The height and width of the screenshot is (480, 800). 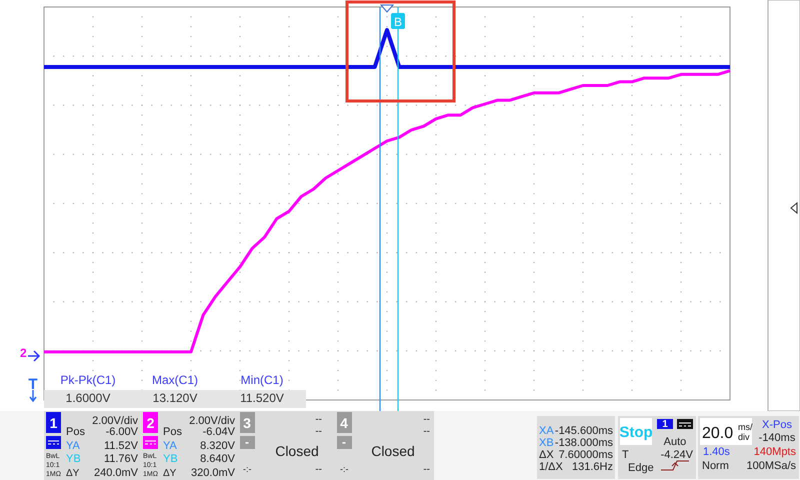 What do you see at coordinates (262, 398) in the screenshot?
I see `annotation: 11.520V` at bounding box center [262, 398].